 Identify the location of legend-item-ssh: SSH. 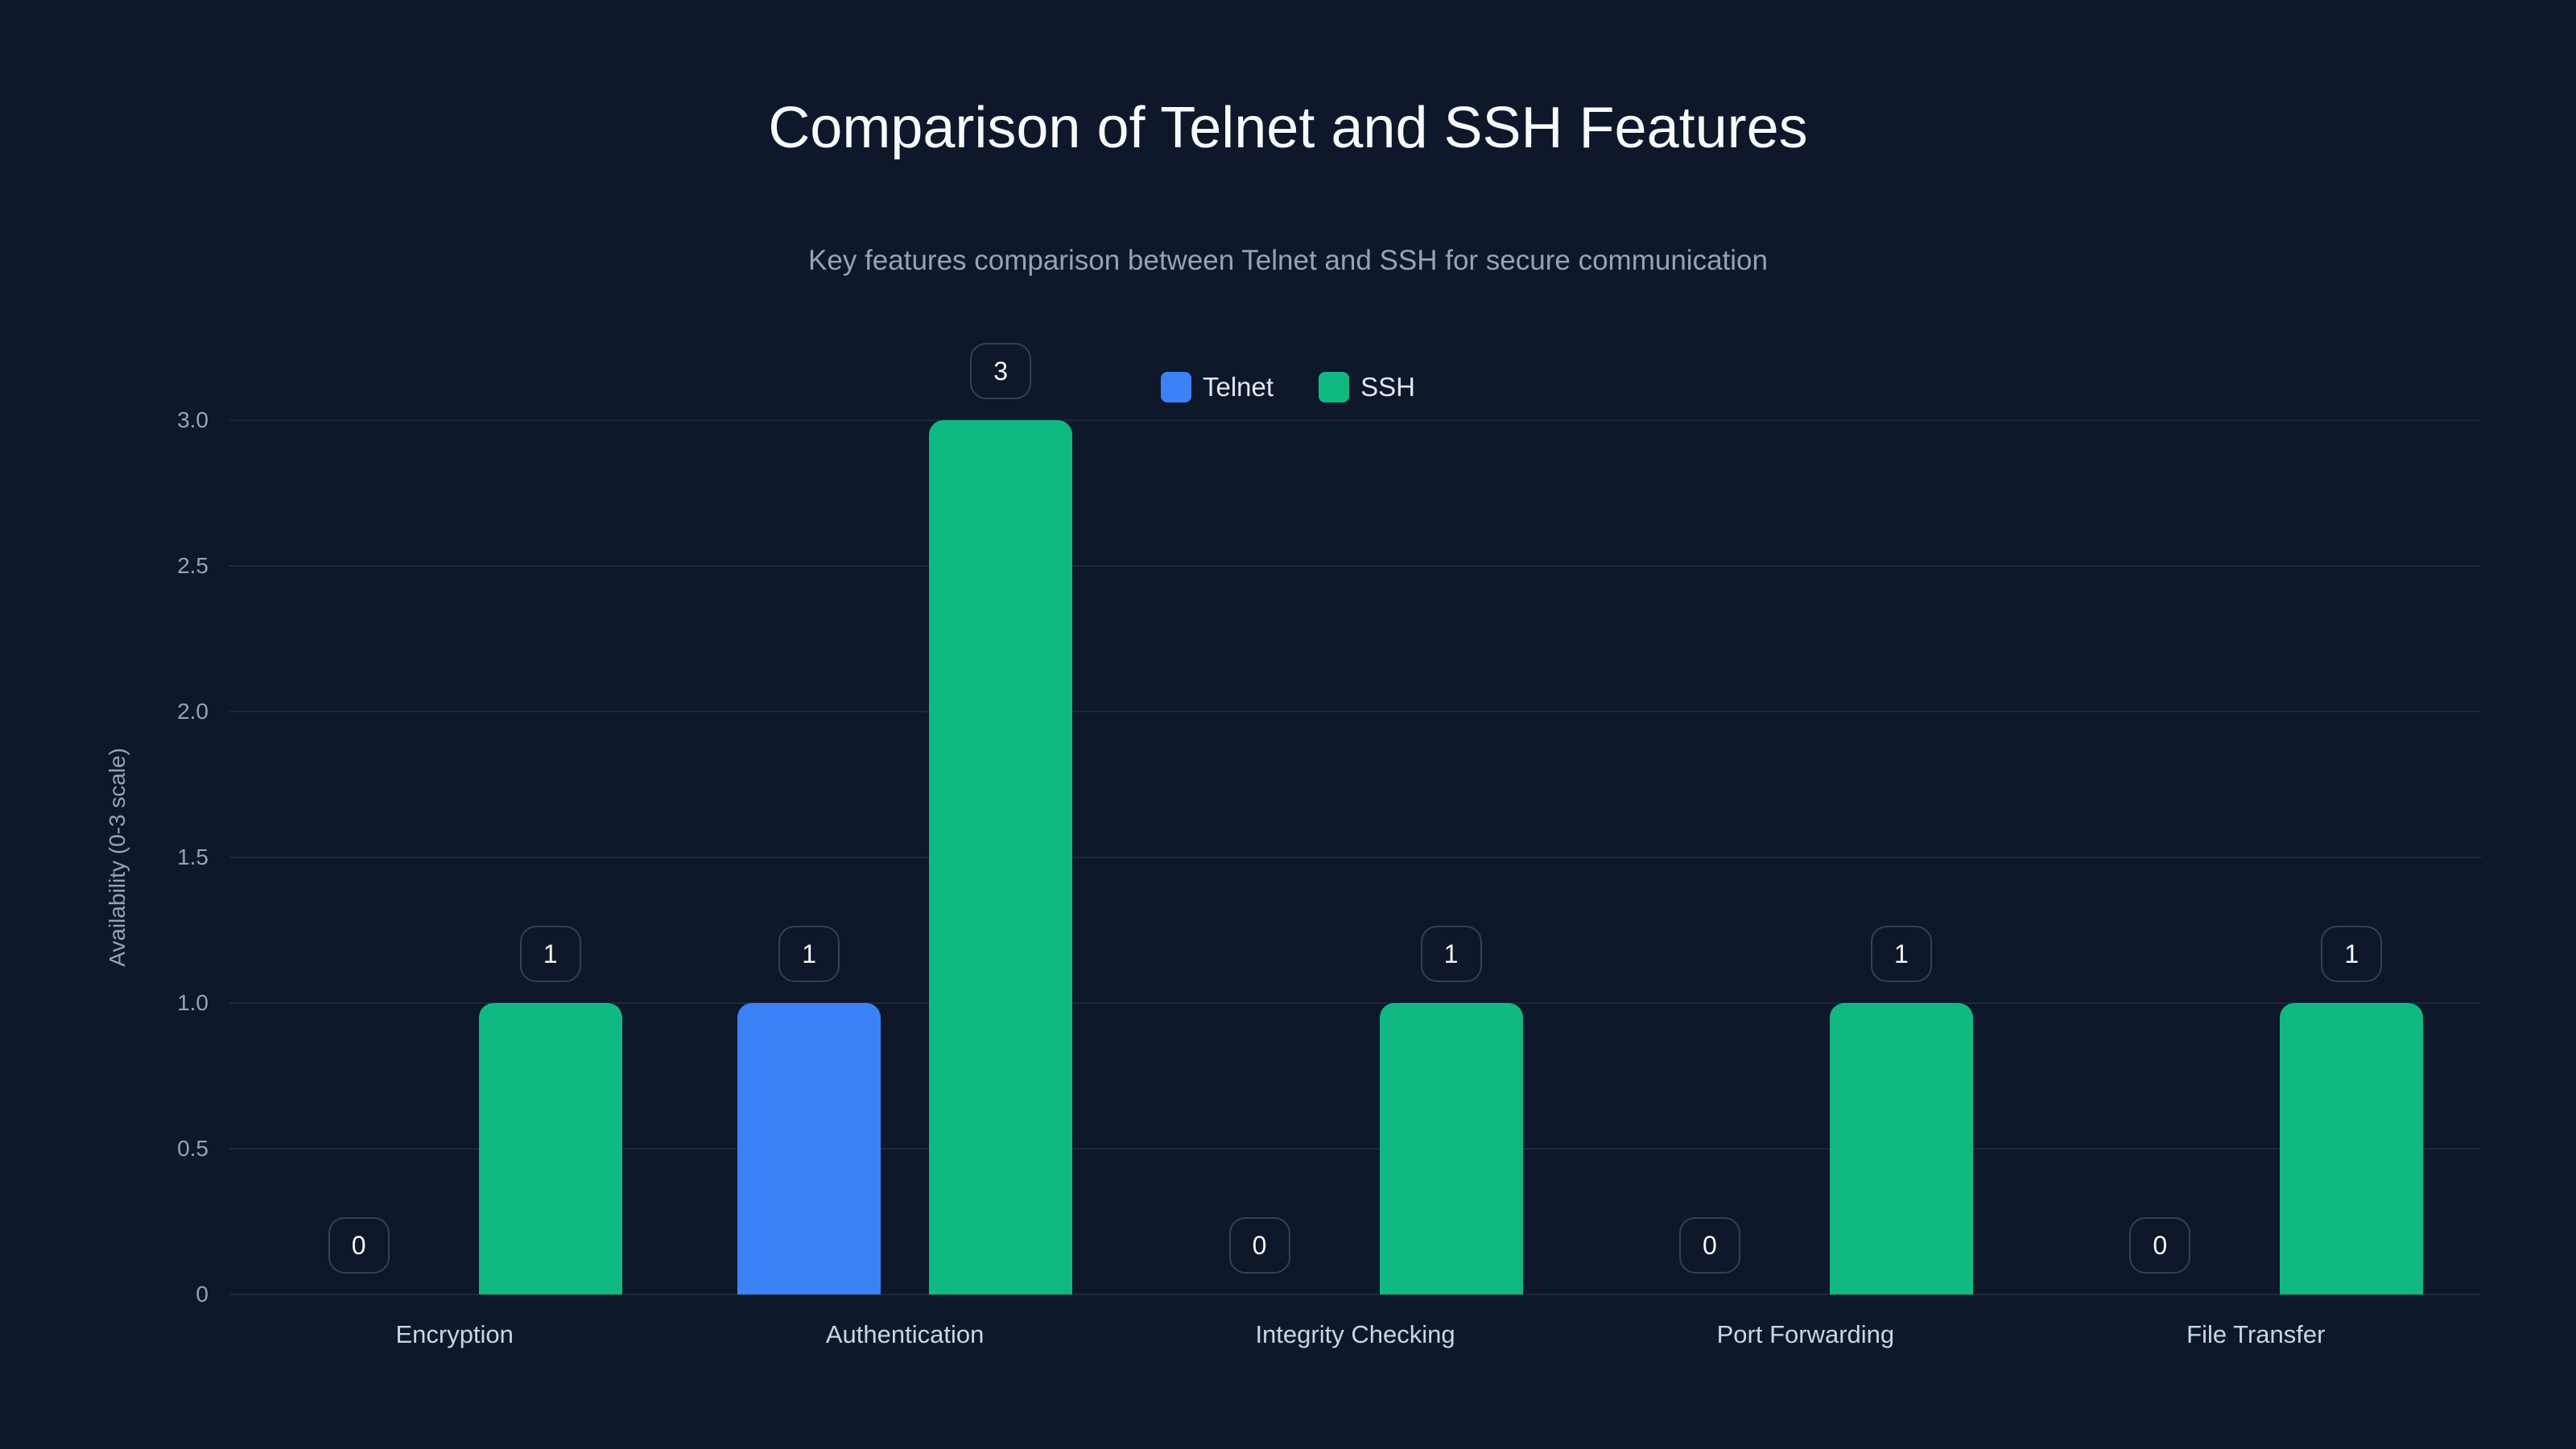
(1367, 387).